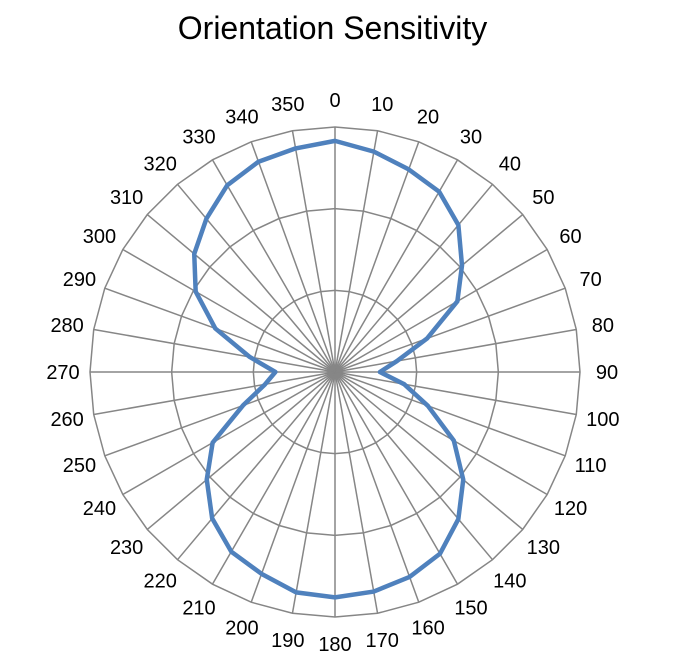 Image resolution: width=690 pixels, height=672 pixels. What do you see at coordinates (382, 105) in the screenshot?
I see `axis-label: 10` at bounding box center [382, 105].